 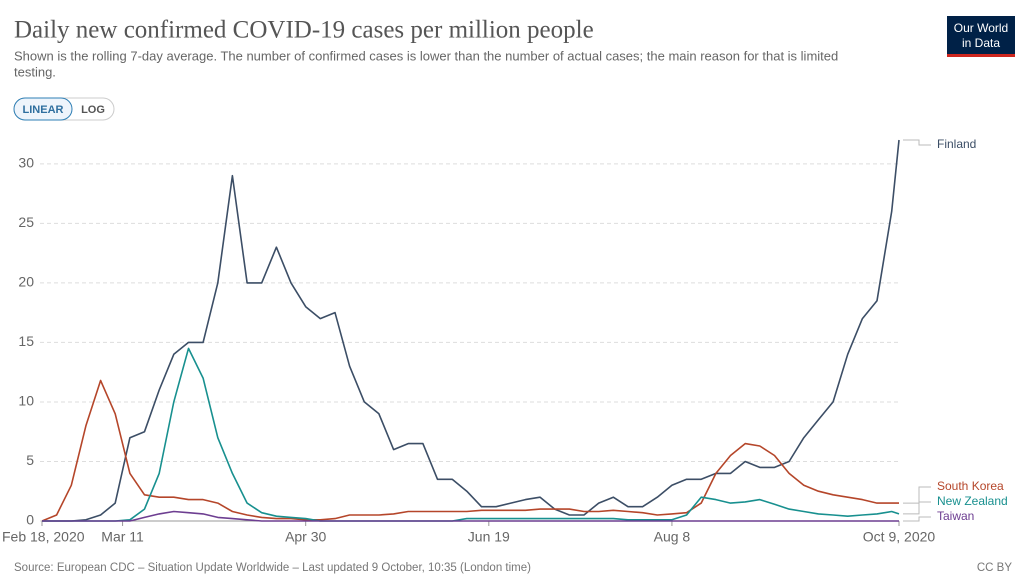 What do you see at coordinates (994, 568) in the screenshot?
I see `license: CC BY` at bounding box center [994, 568].